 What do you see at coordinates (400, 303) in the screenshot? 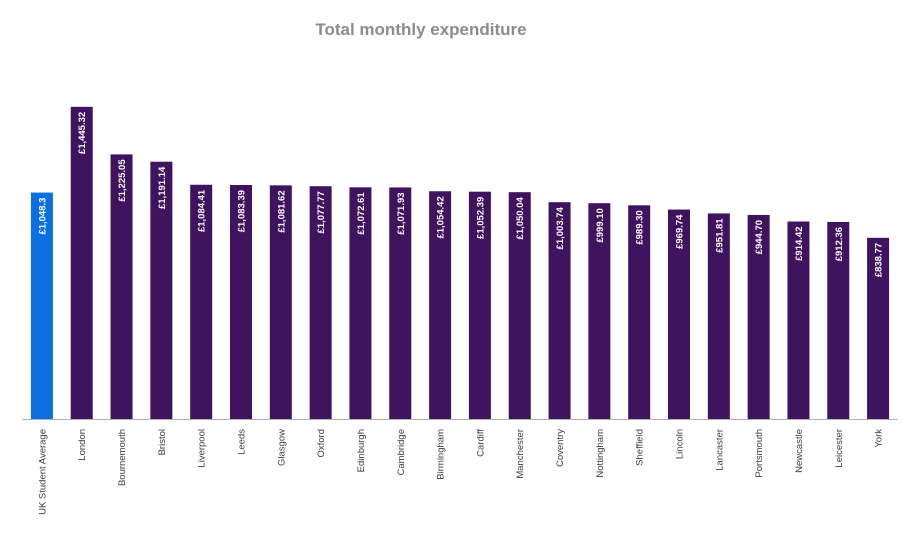
I see `bar-cambridge` at bounding box center [400, 303].